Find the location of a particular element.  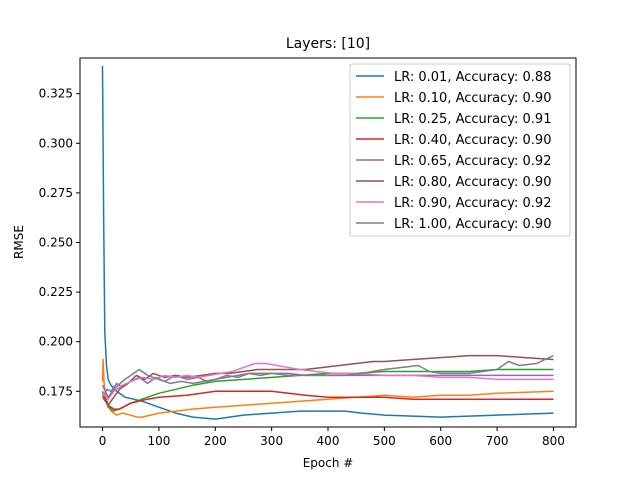

x-tick-label: 0 is located at coordinates (103, 441).